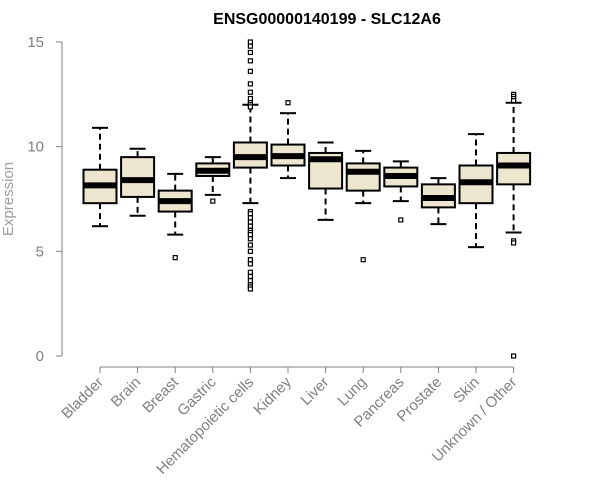 This screenshot has height=500, width=600. What do you see at coordinates (40, 356) in the screenshot?
I see `y-tick-label: 0` at bounding box center [40, 356].